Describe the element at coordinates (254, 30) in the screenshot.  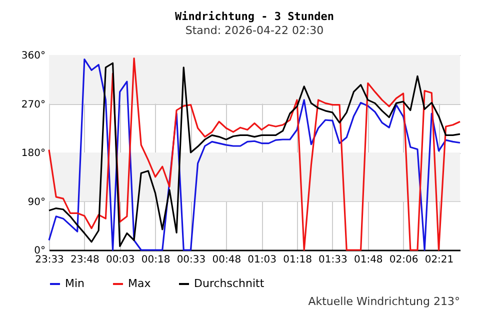
I see `chart-subtitle: Stand: 2026-04-22 02:30` at that location.